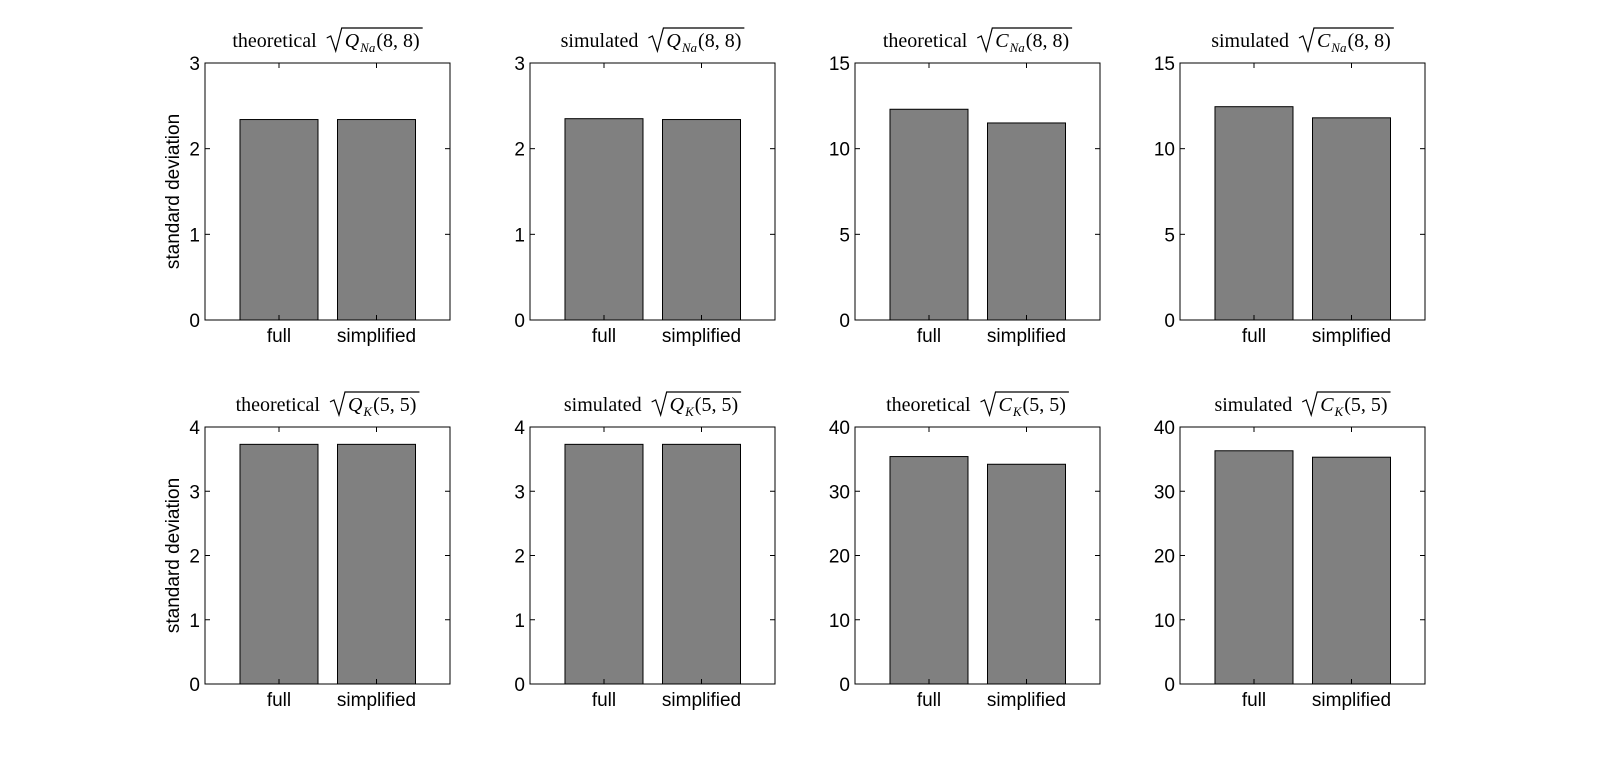 Image resolution: width=1599 pixels, height=784 pixels. Describe the element at coordinates (328, 405) in the screenshot. I see `subplot-title: theoretical Q K (5, 5)` at that location.